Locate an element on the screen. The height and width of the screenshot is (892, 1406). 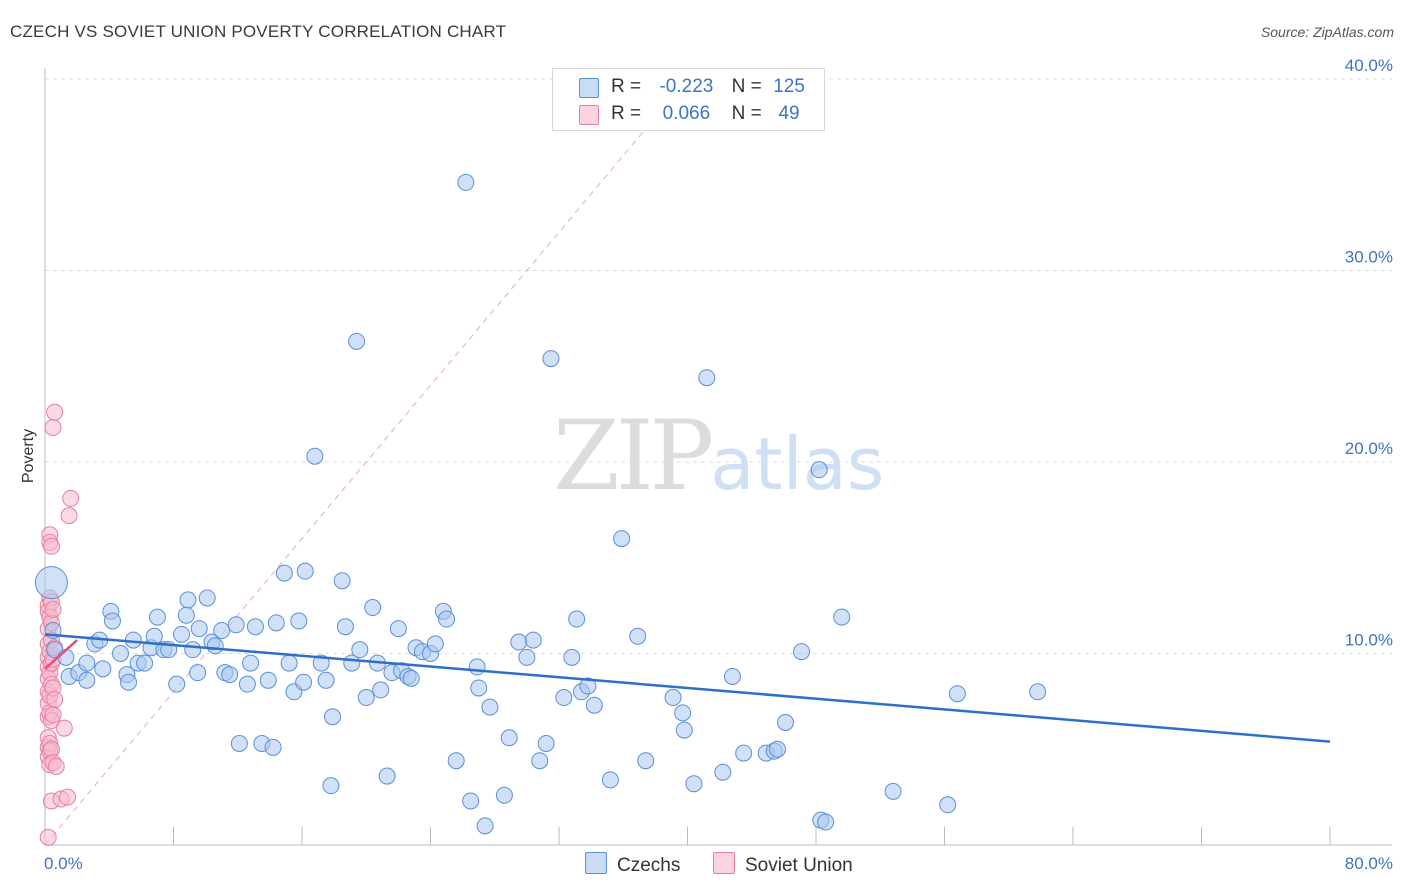
y-tick-label: 30.0% is located at coordinates (1369, 257).